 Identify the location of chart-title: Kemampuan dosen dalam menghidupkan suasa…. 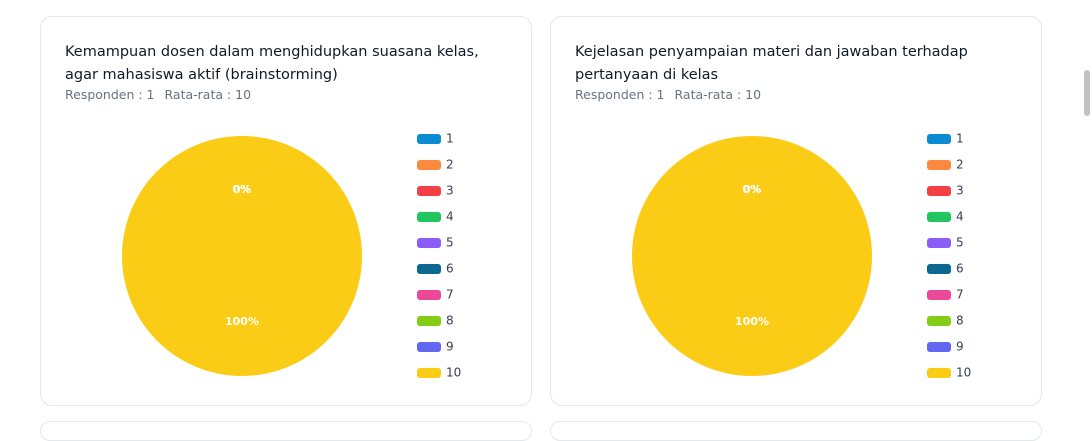
(272, 63).